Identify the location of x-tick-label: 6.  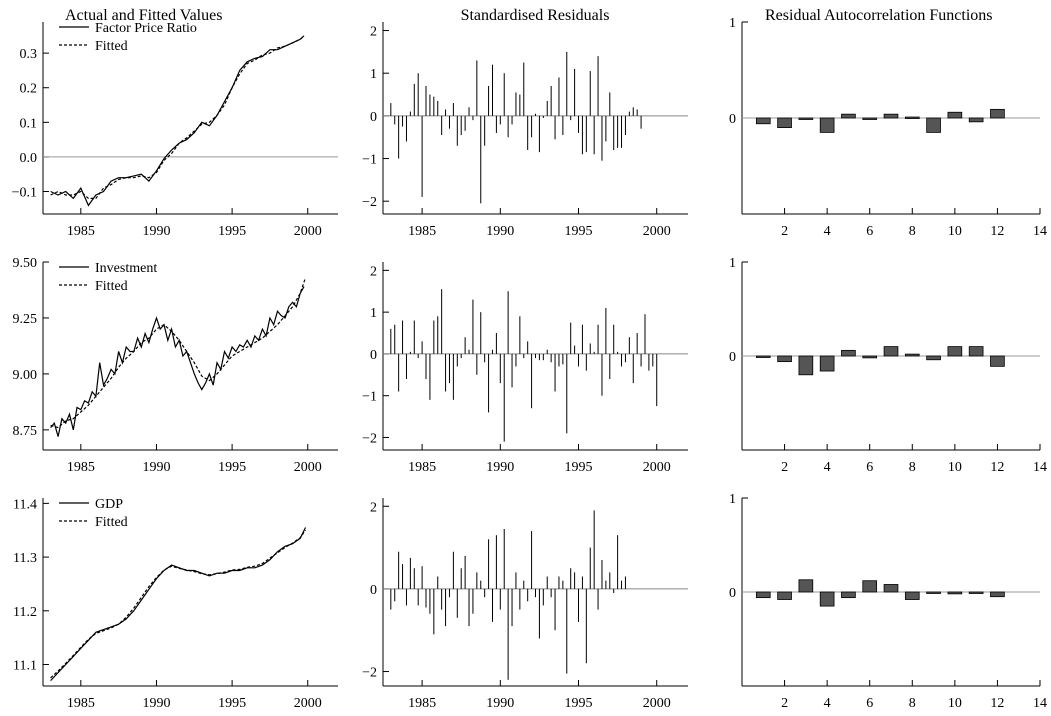
(869, 231).